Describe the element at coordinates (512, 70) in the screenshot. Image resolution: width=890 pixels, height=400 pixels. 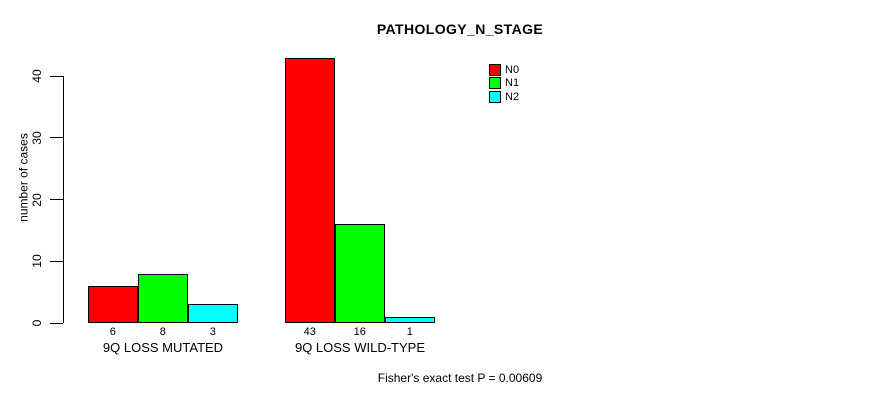
I see `legend-label-n0: N0` at that location.